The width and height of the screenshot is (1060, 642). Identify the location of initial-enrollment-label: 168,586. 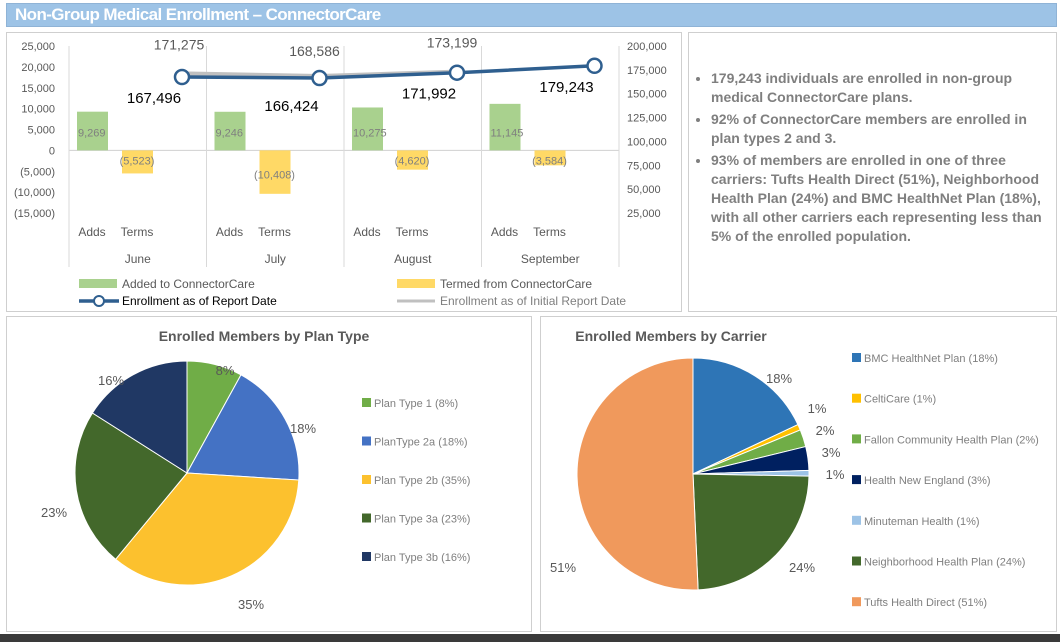
(314, 51).